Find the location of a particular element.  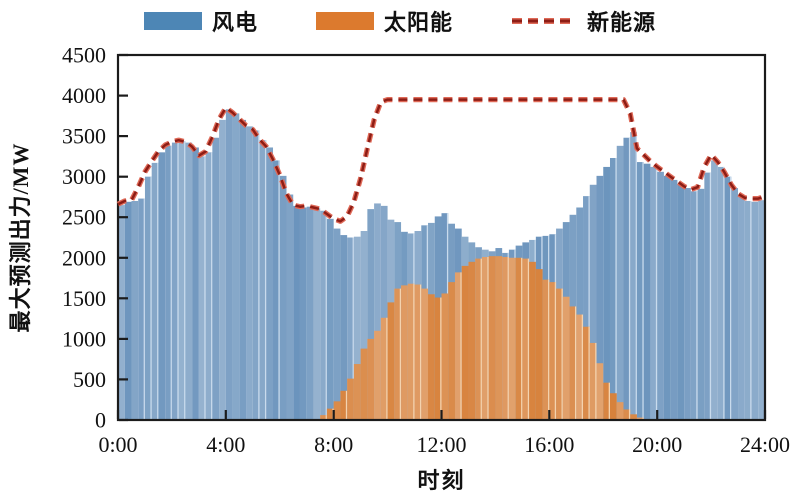

legend-label: 新能源 is located at coordinates (622, 22).